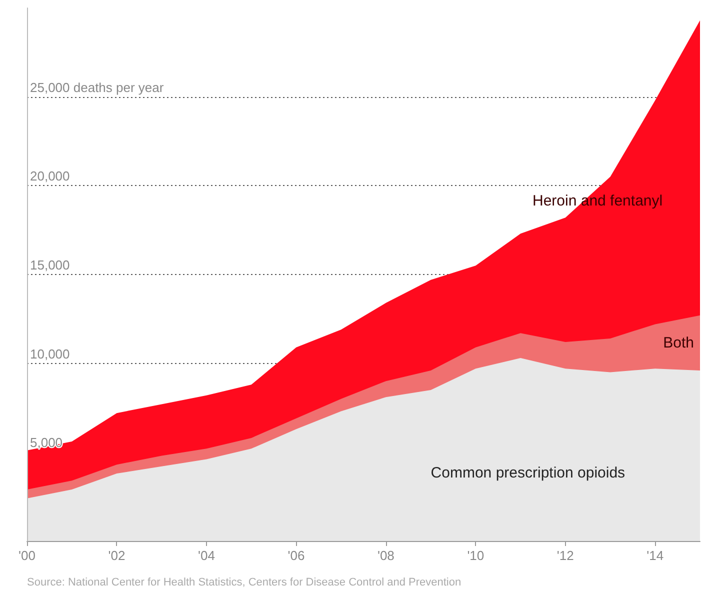 This screenshot has height=599, width=704. What do you see at coordinates (206, 555) in the screenshot?
I see `x-tick-label: '04` at bounding box center [206, 555].